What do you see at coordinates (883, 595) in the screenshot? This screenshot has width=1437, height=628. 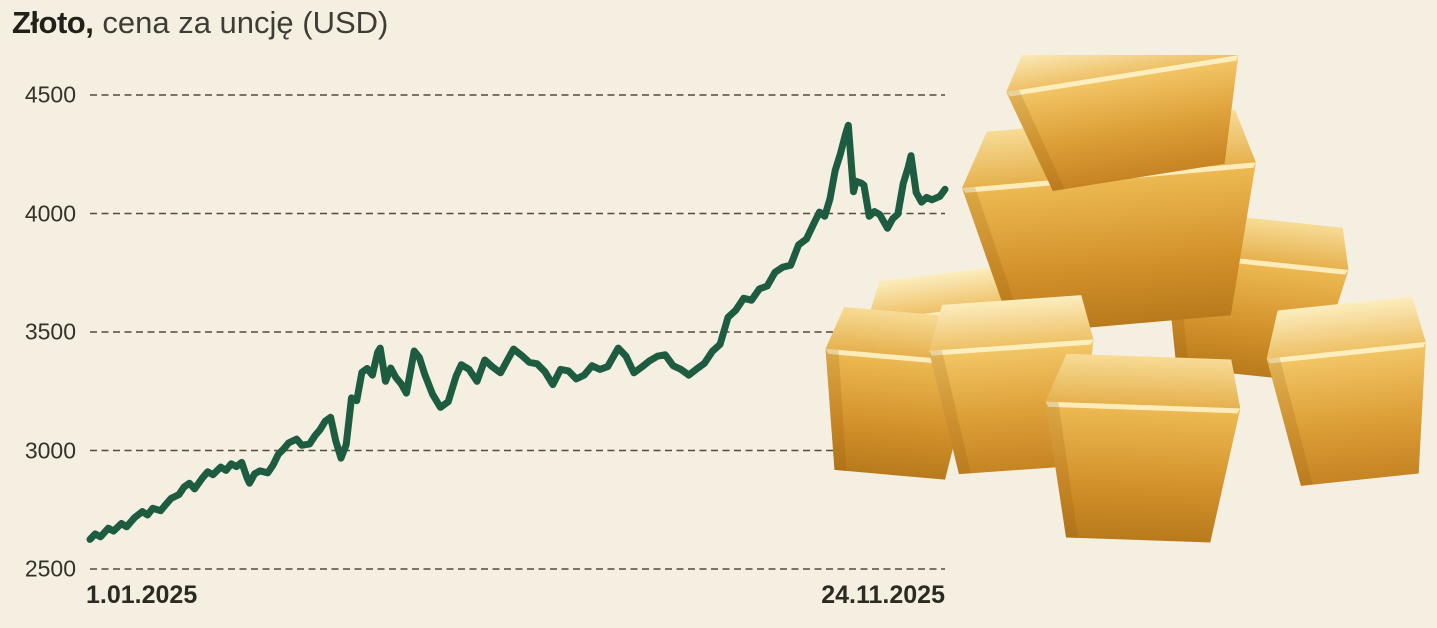 I see `x-axis-label-end: 24.11.2025` at bounding box center [883, 595].